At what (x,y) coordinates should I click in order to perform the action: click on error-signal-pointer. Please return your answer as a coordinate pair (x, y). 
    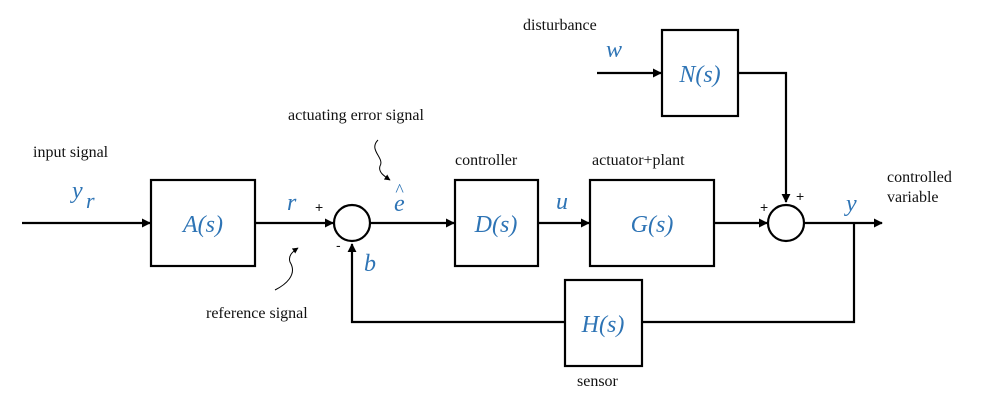
    Looking at the image, I should click on (382, 160).